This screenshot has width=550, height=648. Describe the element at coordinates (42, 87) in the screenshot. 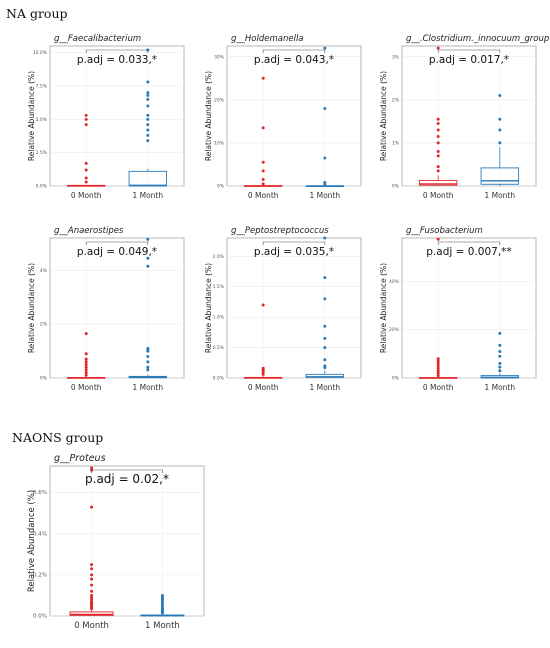

I see `y-tick-label: 7.5%` at that location.